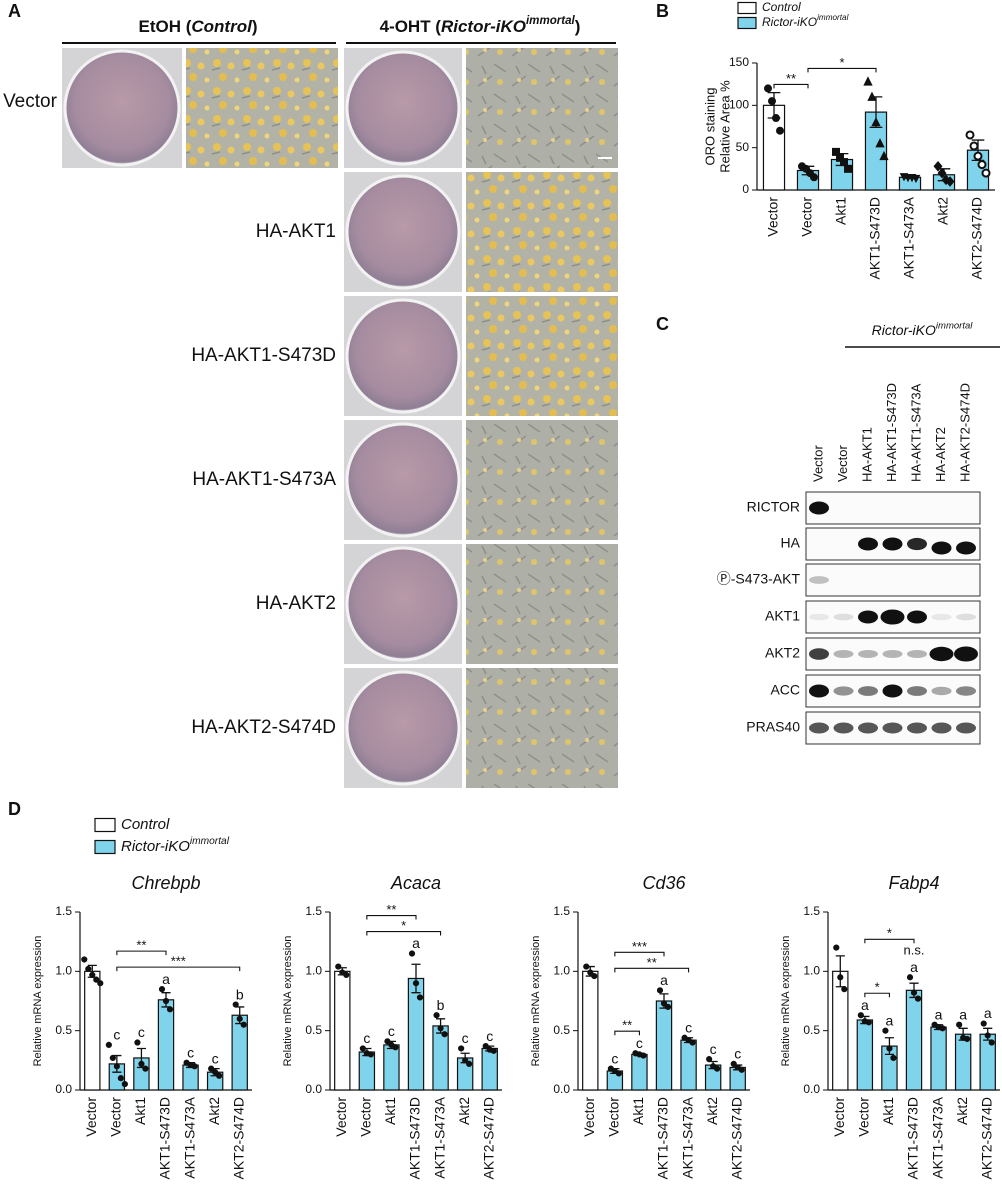 The width and height of the screenshot is (1002, 1200). What do you see at coordinates (561, 1089) in the screenshot?
I see `y-tick-label: 0.0` at bounding box center [561, 1089].